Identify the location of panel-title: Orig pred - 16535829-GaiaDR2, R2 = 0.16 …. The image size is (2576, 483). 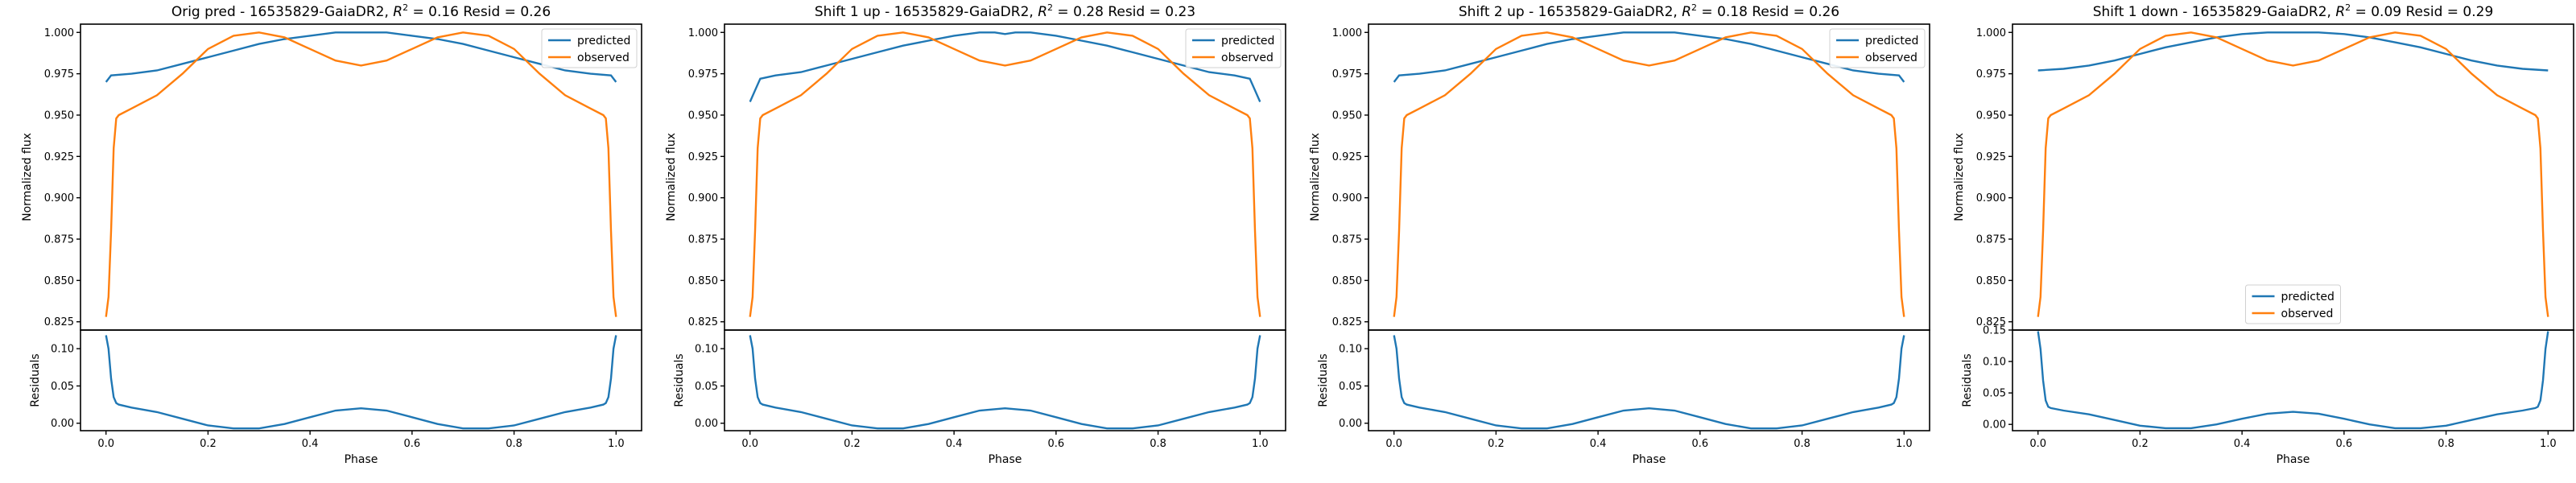
(361, 11).